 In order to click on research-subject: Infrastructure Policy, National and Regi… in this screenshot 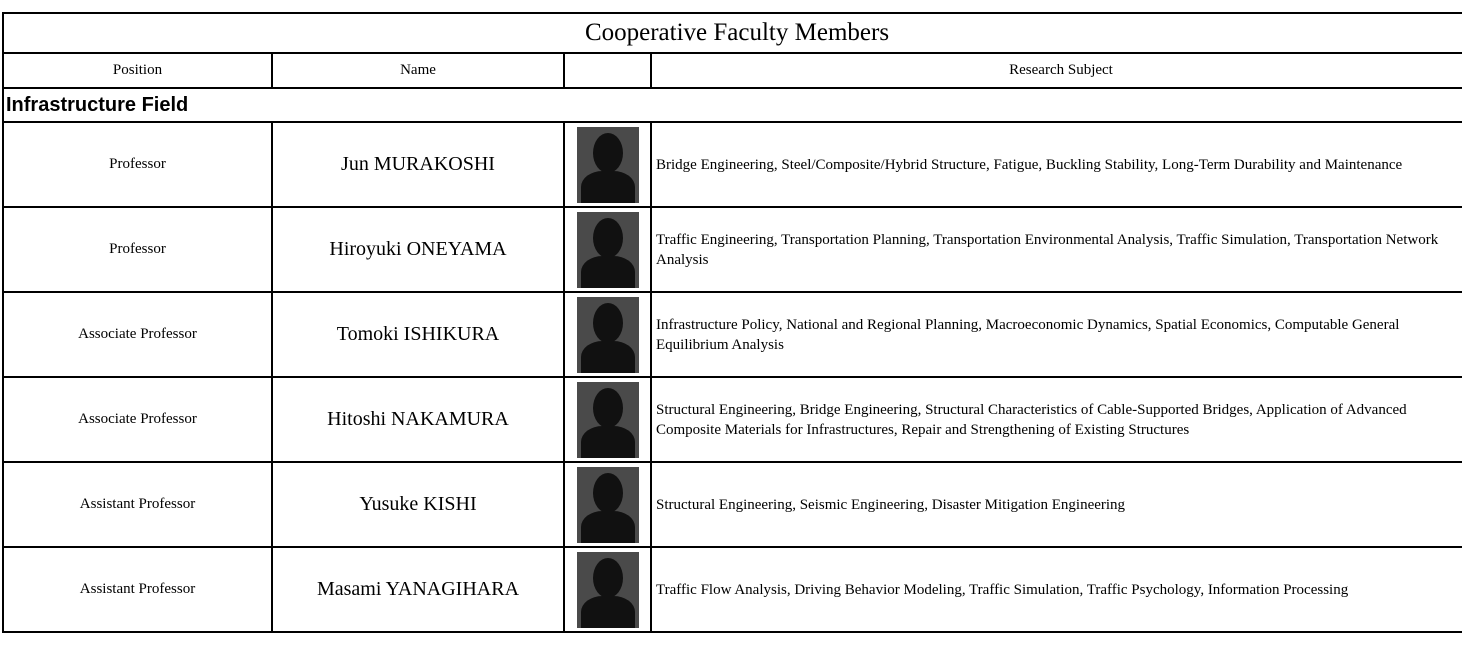, I will do `click(1056, 334)`.